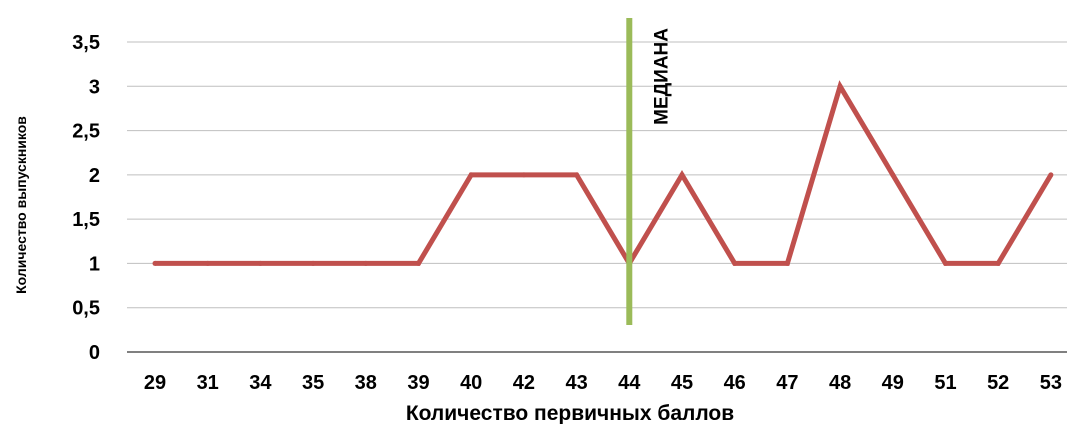 Image resolution: width=1067 pixels, height=424 pixels. I want to click on x-tick-label: 47, so click(787, 383).